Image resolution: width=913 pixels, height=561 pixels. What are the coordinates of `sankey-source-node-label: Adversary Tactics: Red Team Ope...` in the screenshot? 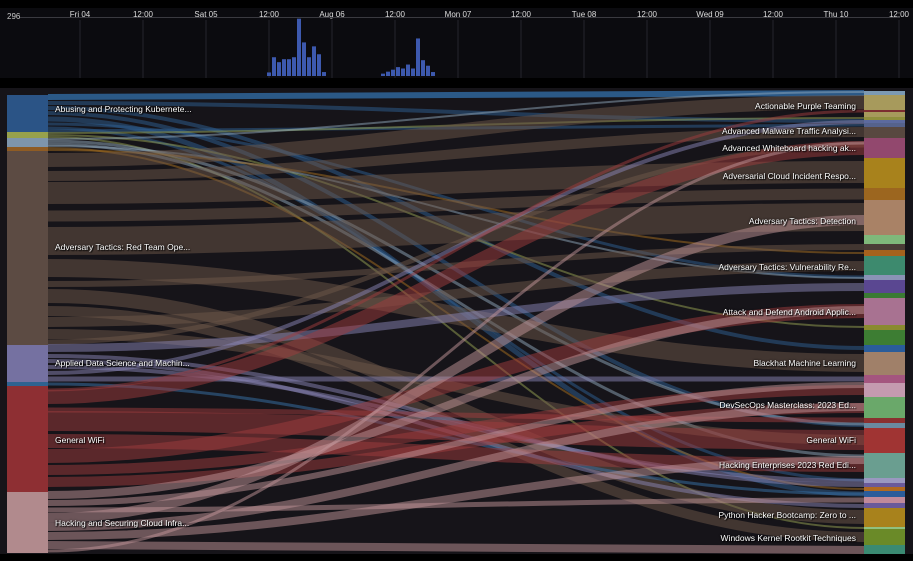 It's located at (123, 247).